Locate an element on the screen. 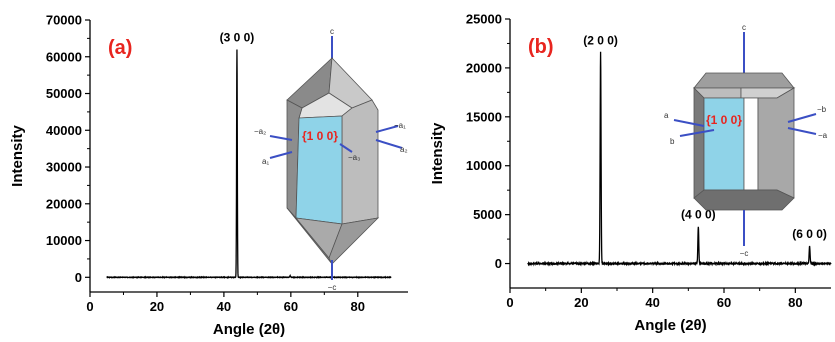 This screenshot has height=342, width=835. top-axis-label-b: c is located at coordinates (744, 27).